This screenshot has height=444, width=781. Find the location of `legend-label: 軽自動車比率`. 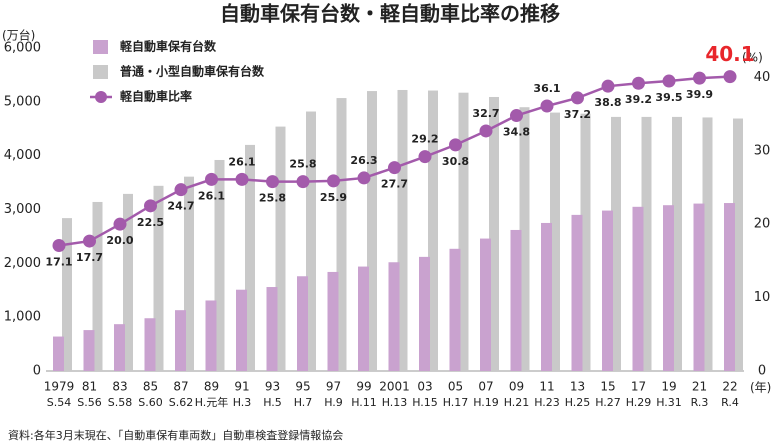

legend-label: 軽自動車比率 is located at coordinates (156, 96).